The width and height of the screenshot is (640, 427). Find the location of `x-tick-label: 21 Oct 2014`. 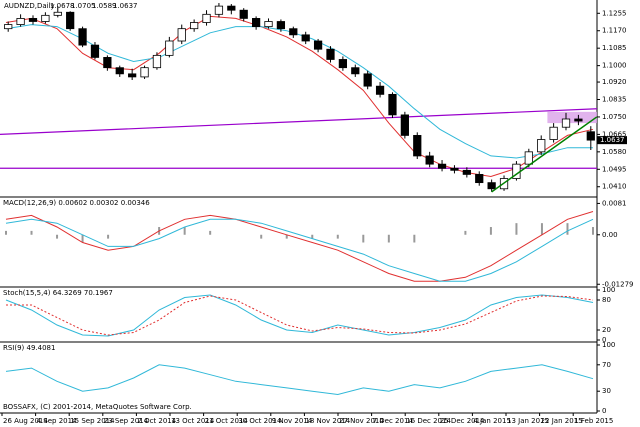

x-tick-label: 21 Oct 2014 is located at coordinates (227, 421).